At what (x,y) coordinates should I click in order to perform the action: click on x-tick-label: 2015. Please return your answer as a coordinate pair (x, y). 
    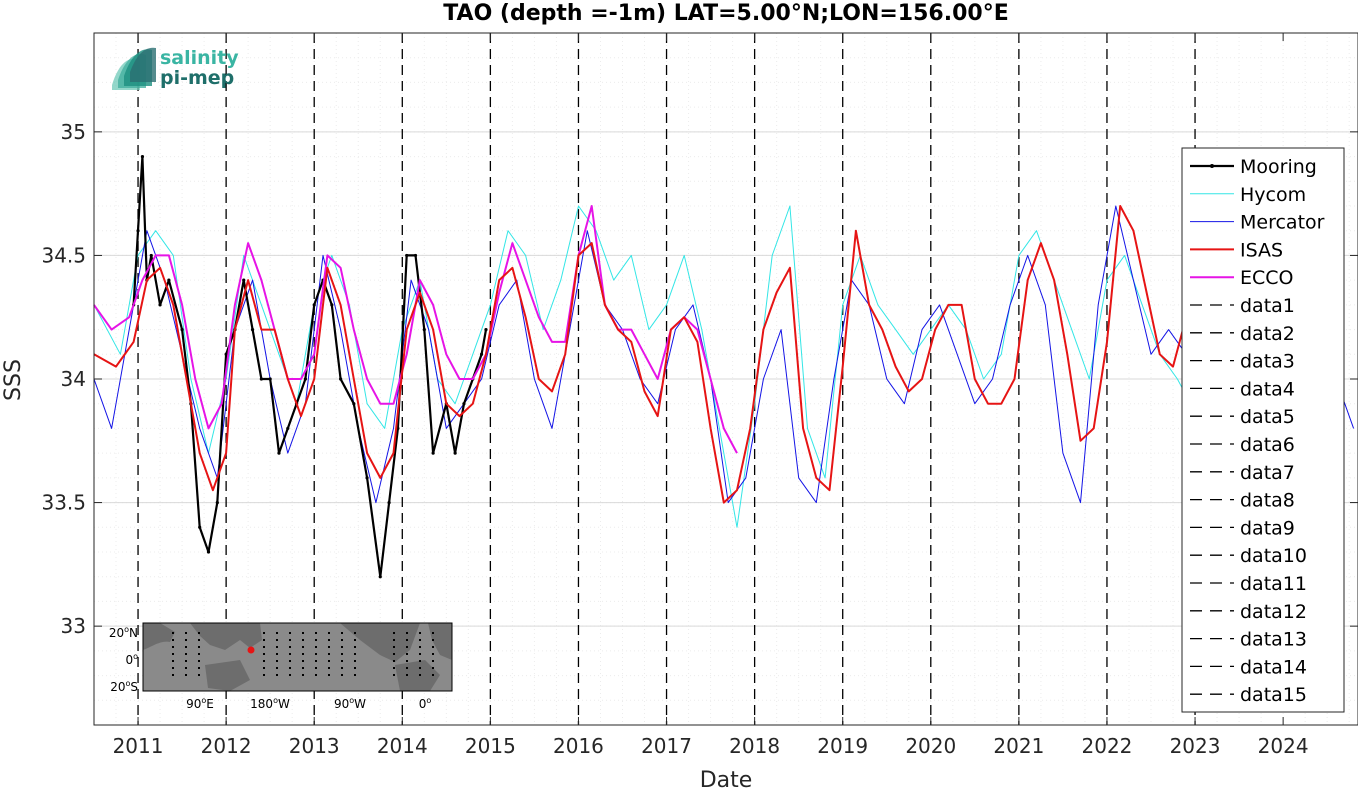
    Looking at the image, I should click on (490, 746).